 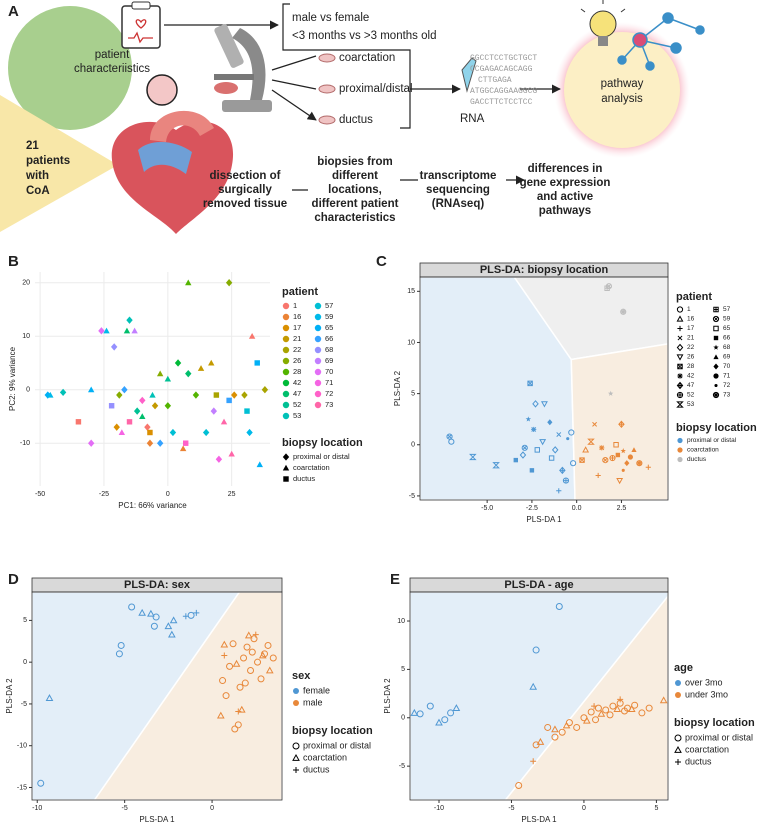 What do you see at coordinates (565, 169) in the screenshot?
I see `step-text: differences in` at bounding box center [565, 169].